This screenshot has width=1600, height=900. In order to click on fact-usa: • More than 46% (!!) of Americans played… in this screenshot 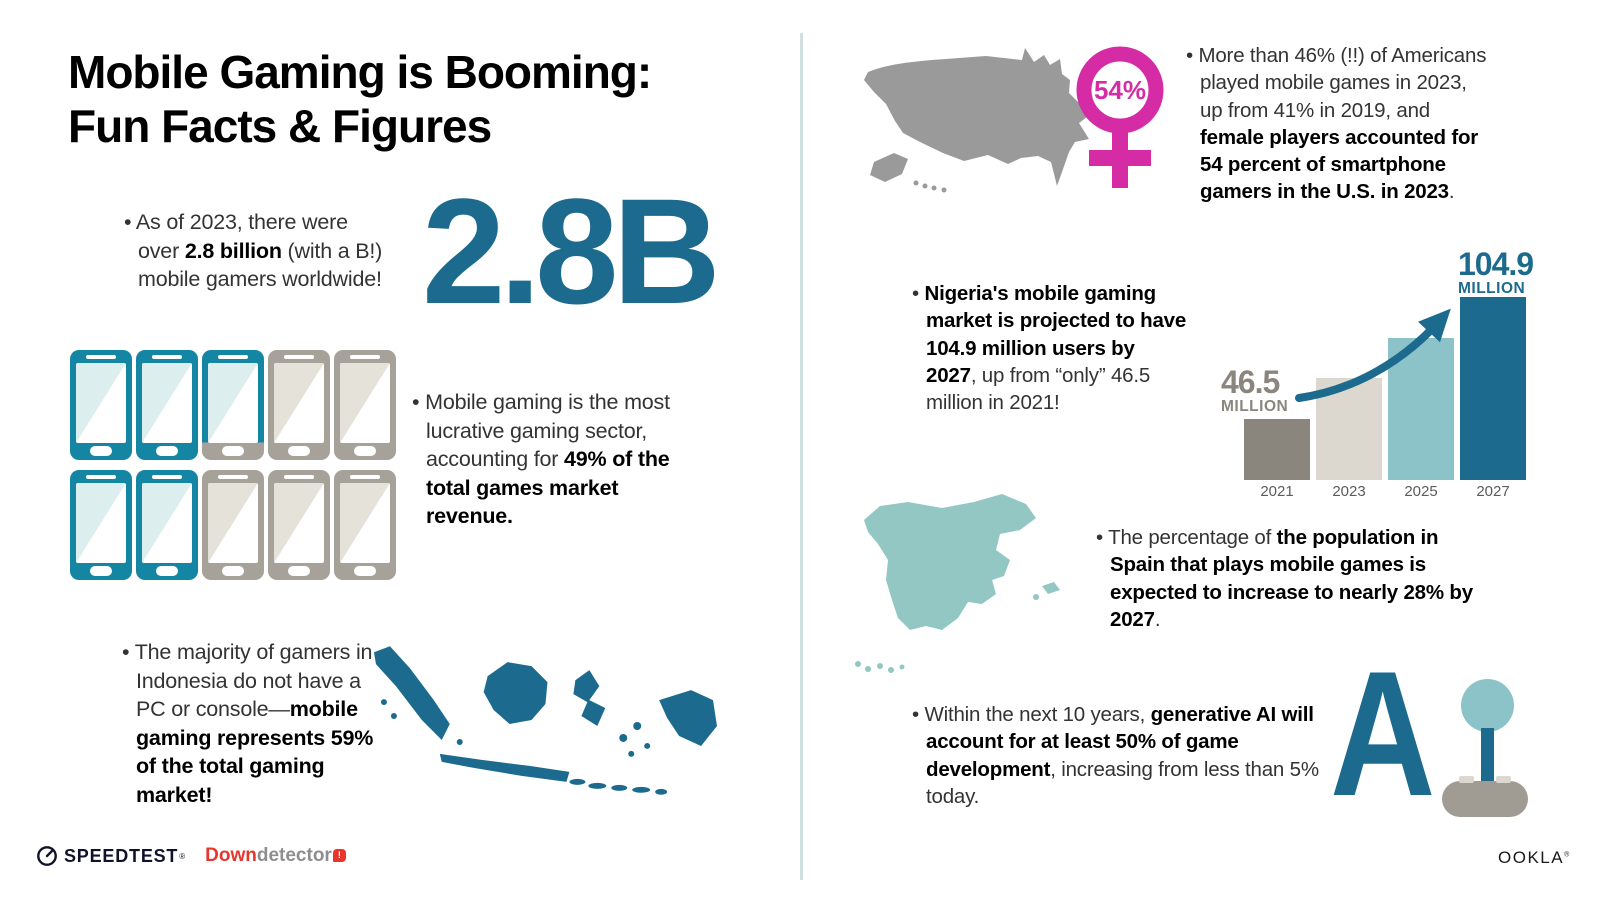, I will do `click(1339, 124)`.